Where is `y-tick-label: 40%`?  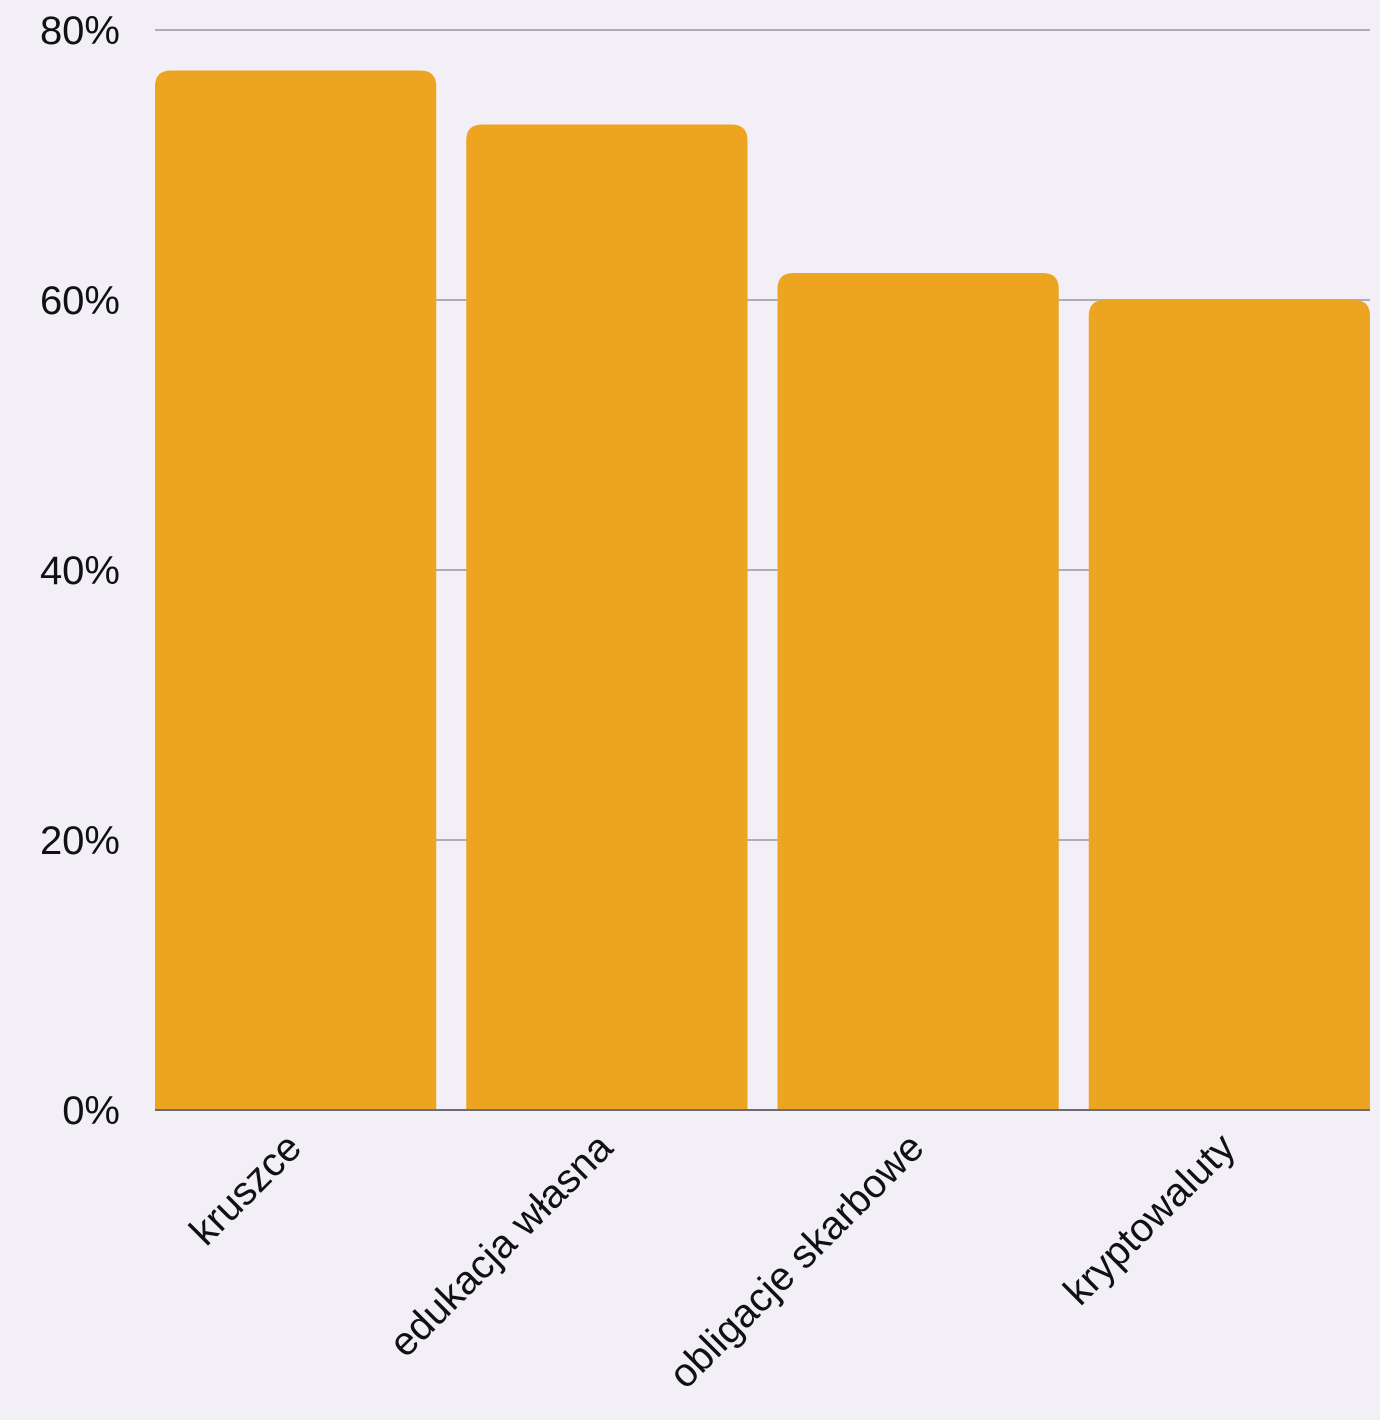 y-tick-label: 40% is located at coordinates (80, 571).